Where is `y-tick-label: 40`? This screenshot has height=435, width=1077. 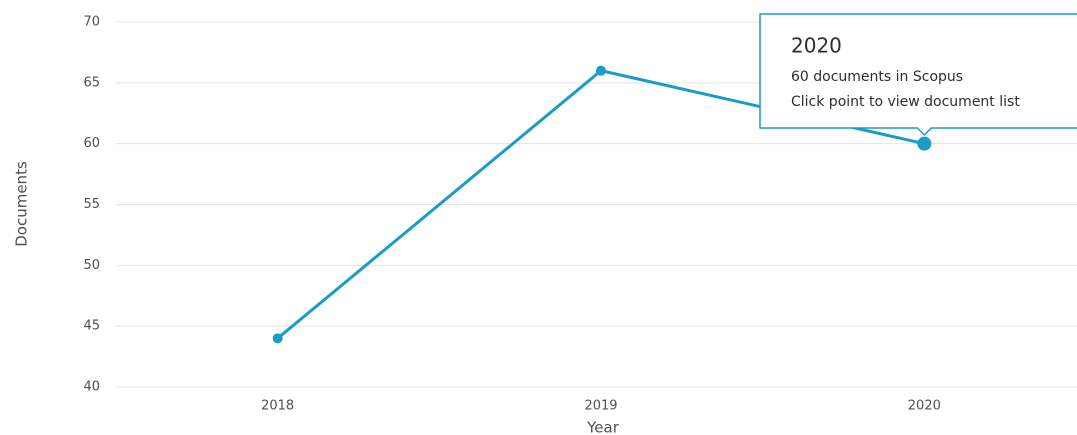
y-tick-label: 40 is located at coordinates (91, 387).